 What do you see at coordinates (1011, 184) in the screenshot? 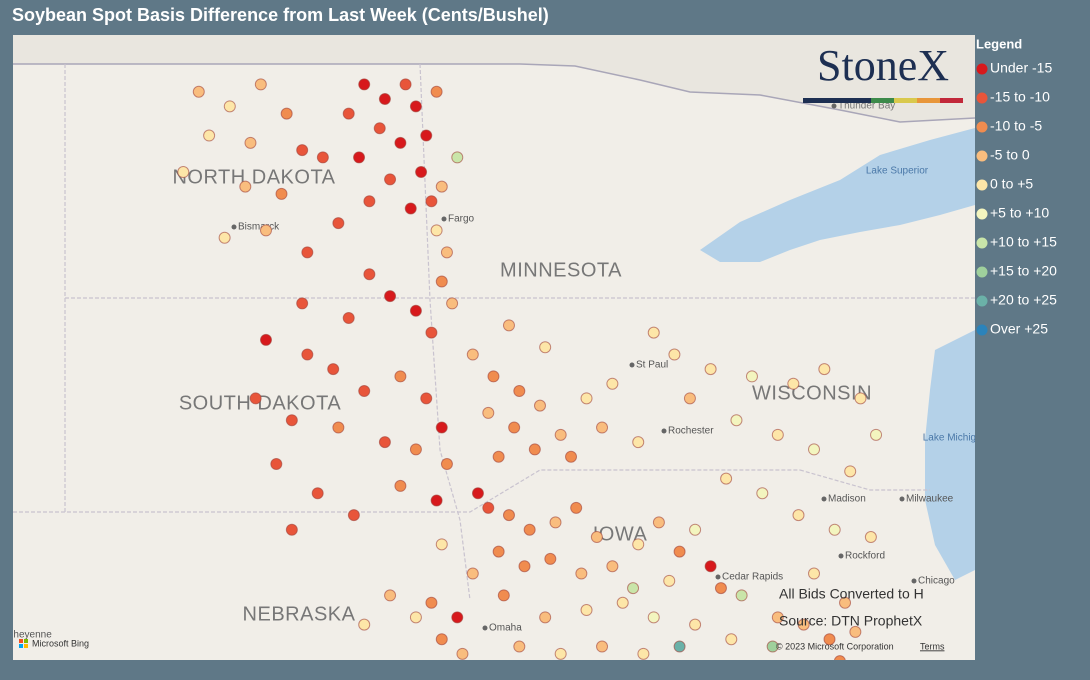
I see `legend-label: 0 to +5` at bounding box center [1011, 184].